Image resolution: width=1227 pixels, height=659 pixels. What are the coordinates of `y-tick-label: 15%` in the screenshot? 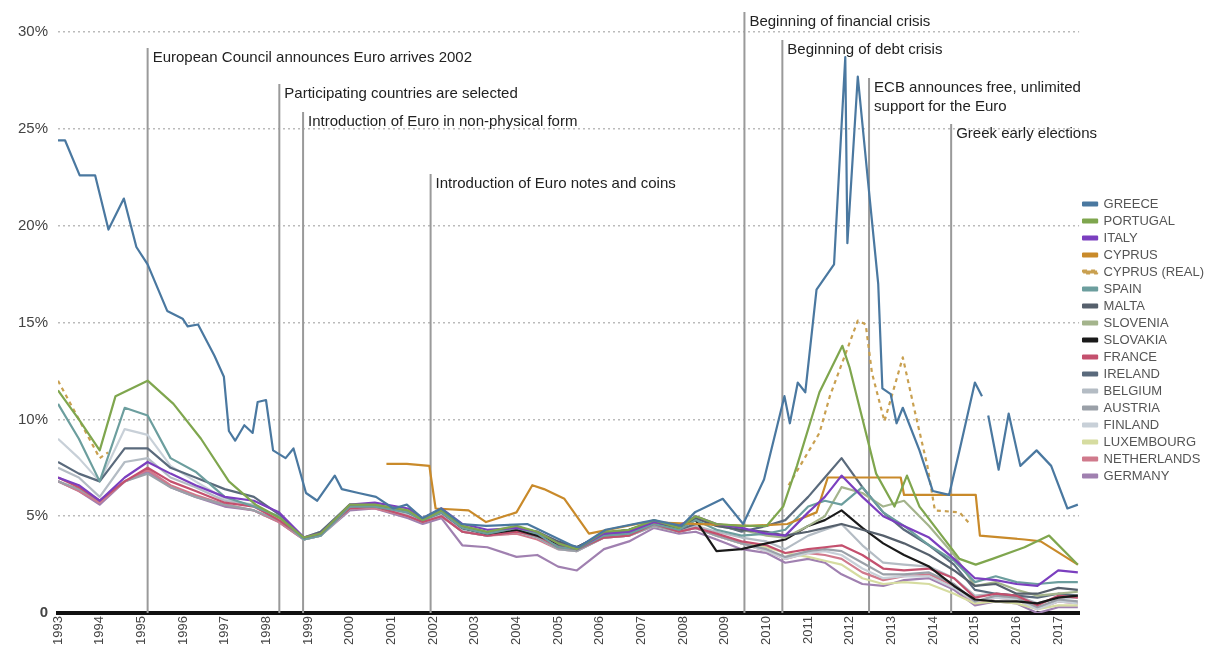 It's located at (33, 321).